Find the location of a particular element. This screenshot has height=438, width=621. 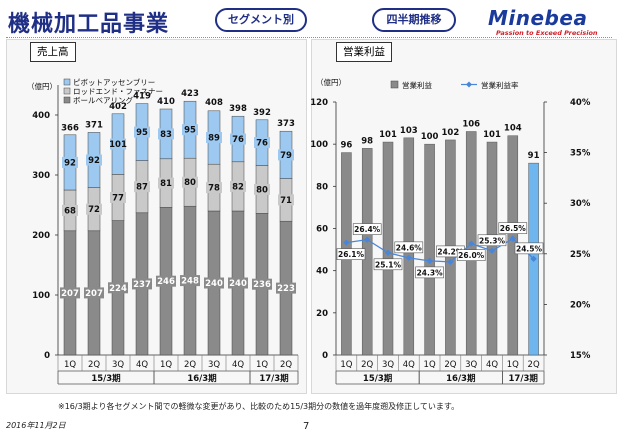

op-income-y-tick-label: 20 is located at coordinates (322, 314).